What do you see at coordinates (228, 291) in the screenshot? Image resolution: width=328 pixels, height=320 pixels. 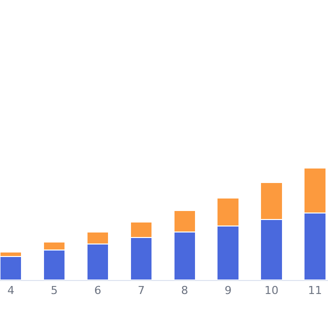 I see `x-tick-label: 9` at bounding box center [228, 291].